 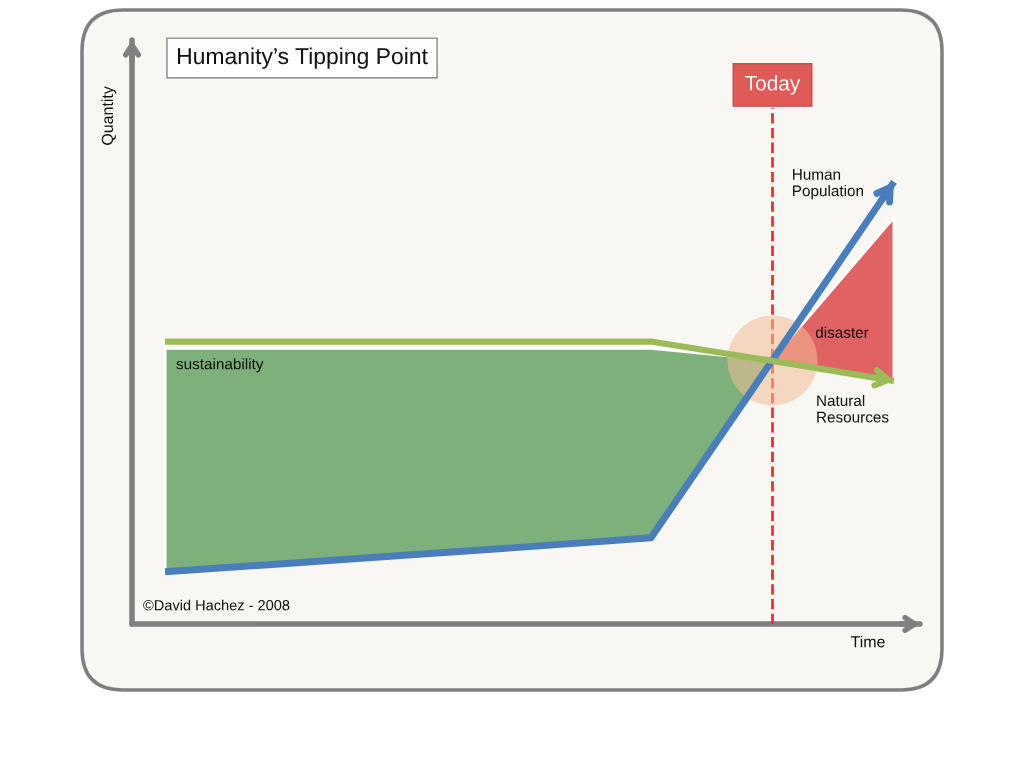 I want to click on y-axis-title: Quantity, so click(x=109, y=115).